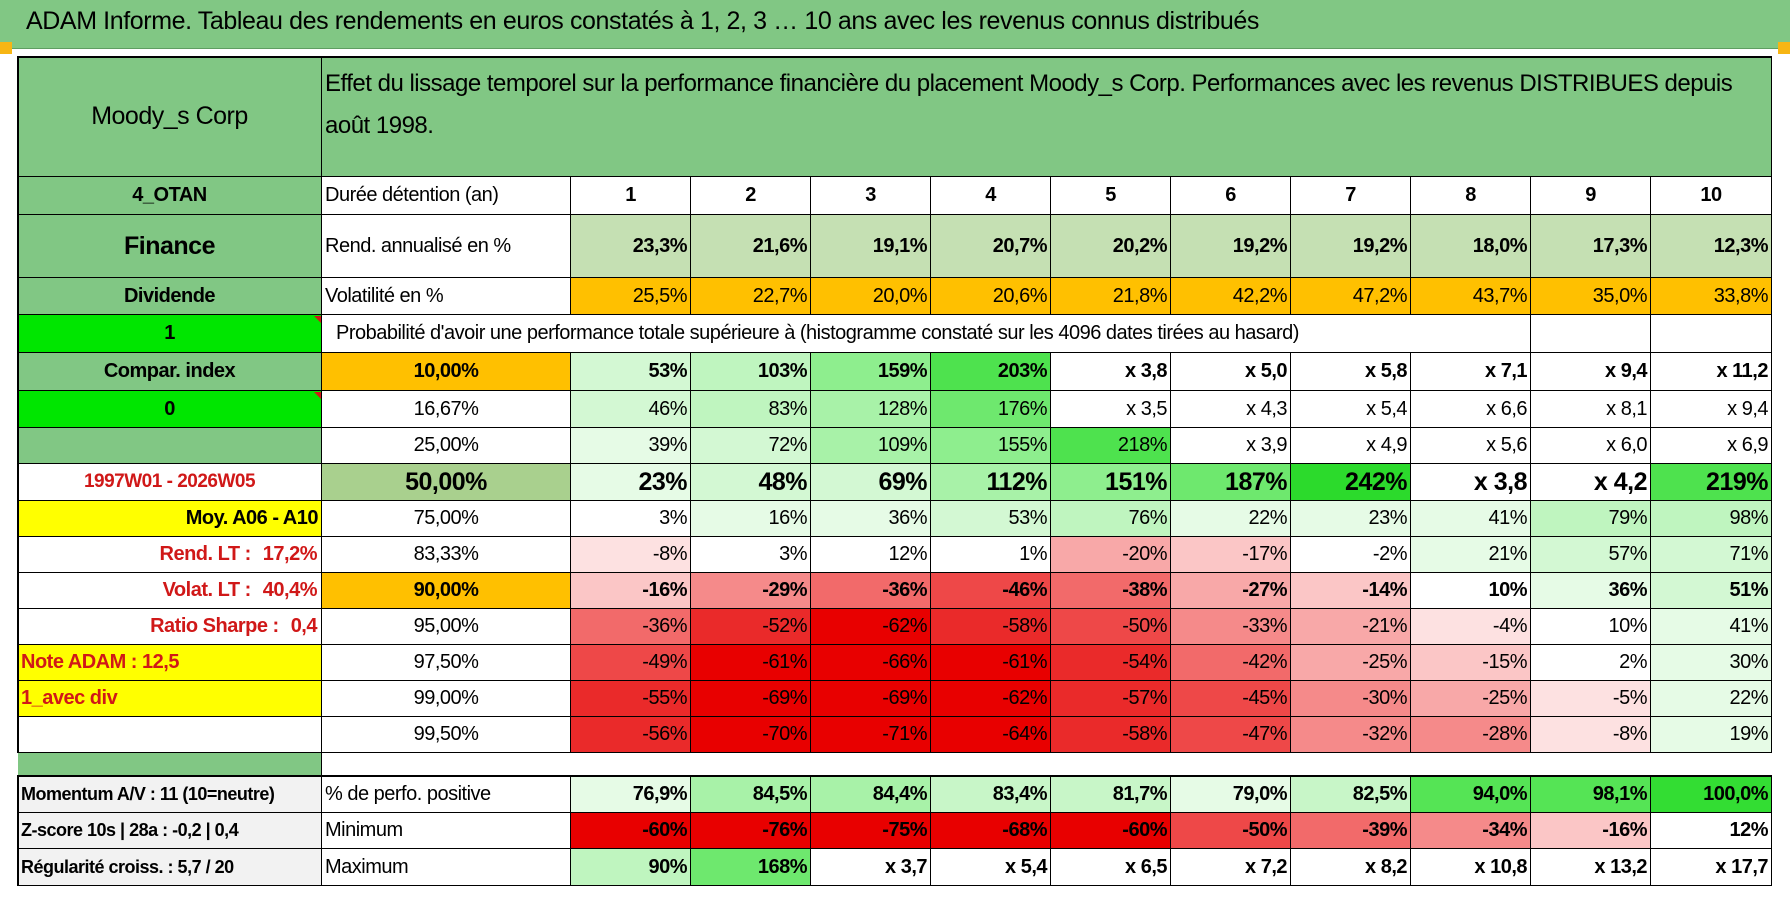  Describe the element at coordinates (317, 319) in the screenshot. I see `comment-indicator` at that location.